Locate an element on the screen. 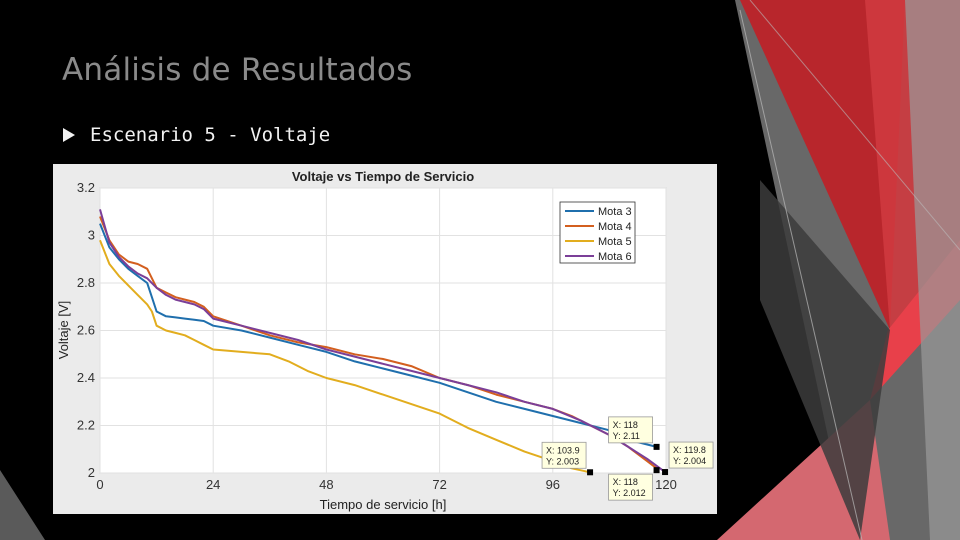  legend-label: Mota 4 is located at coordinates (615, 227).